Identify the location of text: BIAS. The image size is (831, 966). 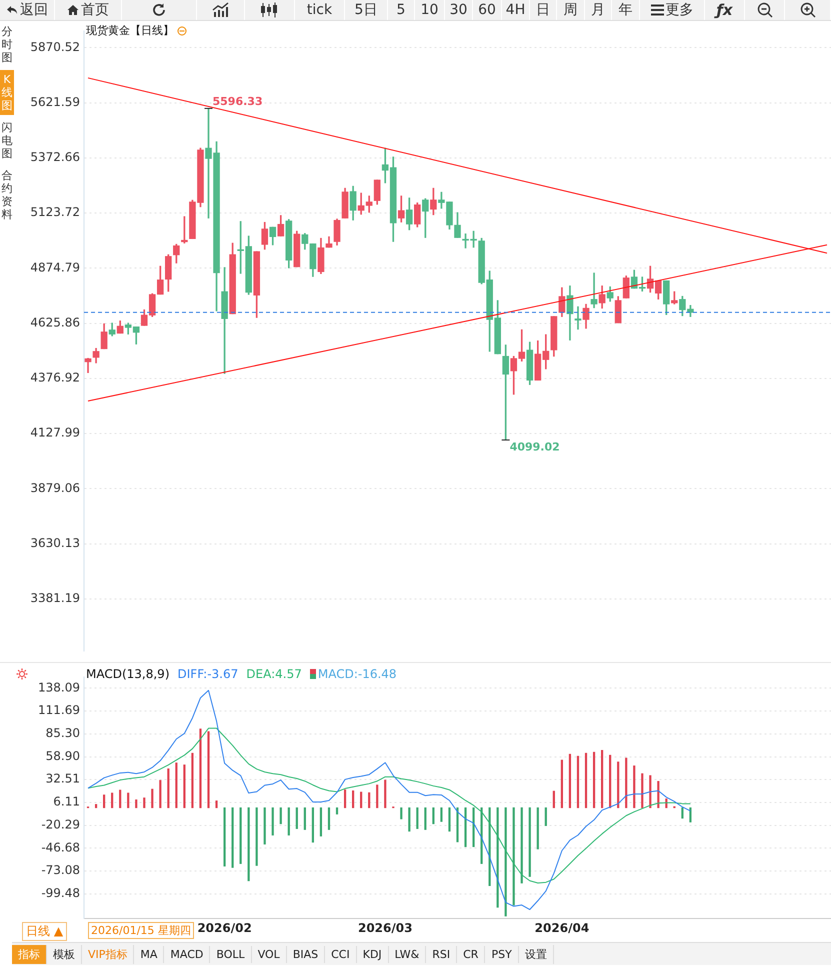
(306, 954).